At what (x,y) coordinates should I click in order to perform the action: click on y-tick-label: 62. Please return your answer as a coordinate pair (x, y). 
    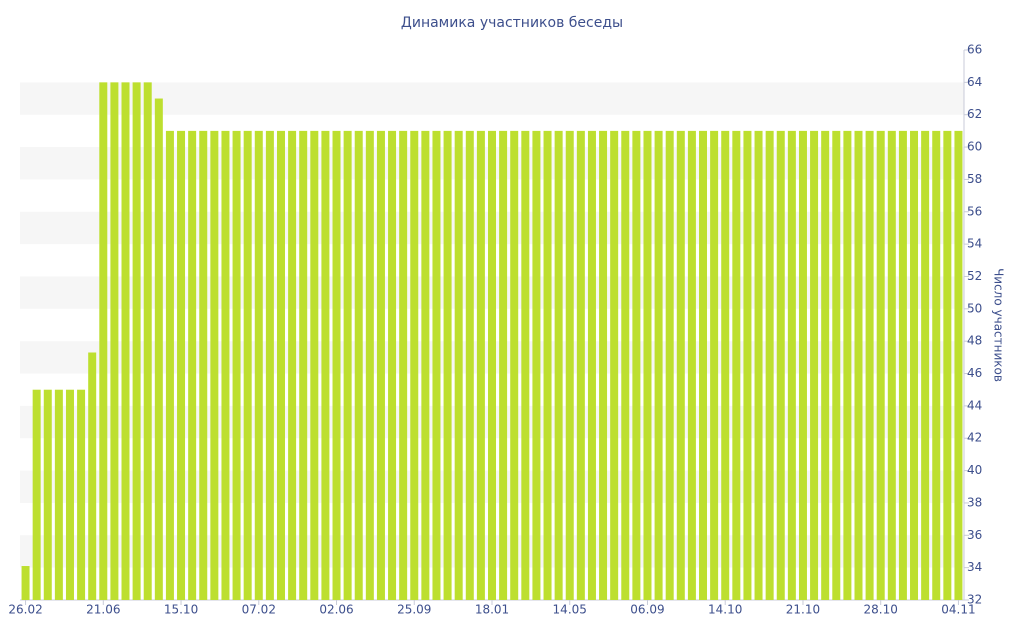
    Looking at the image, I should click on (974, 114).